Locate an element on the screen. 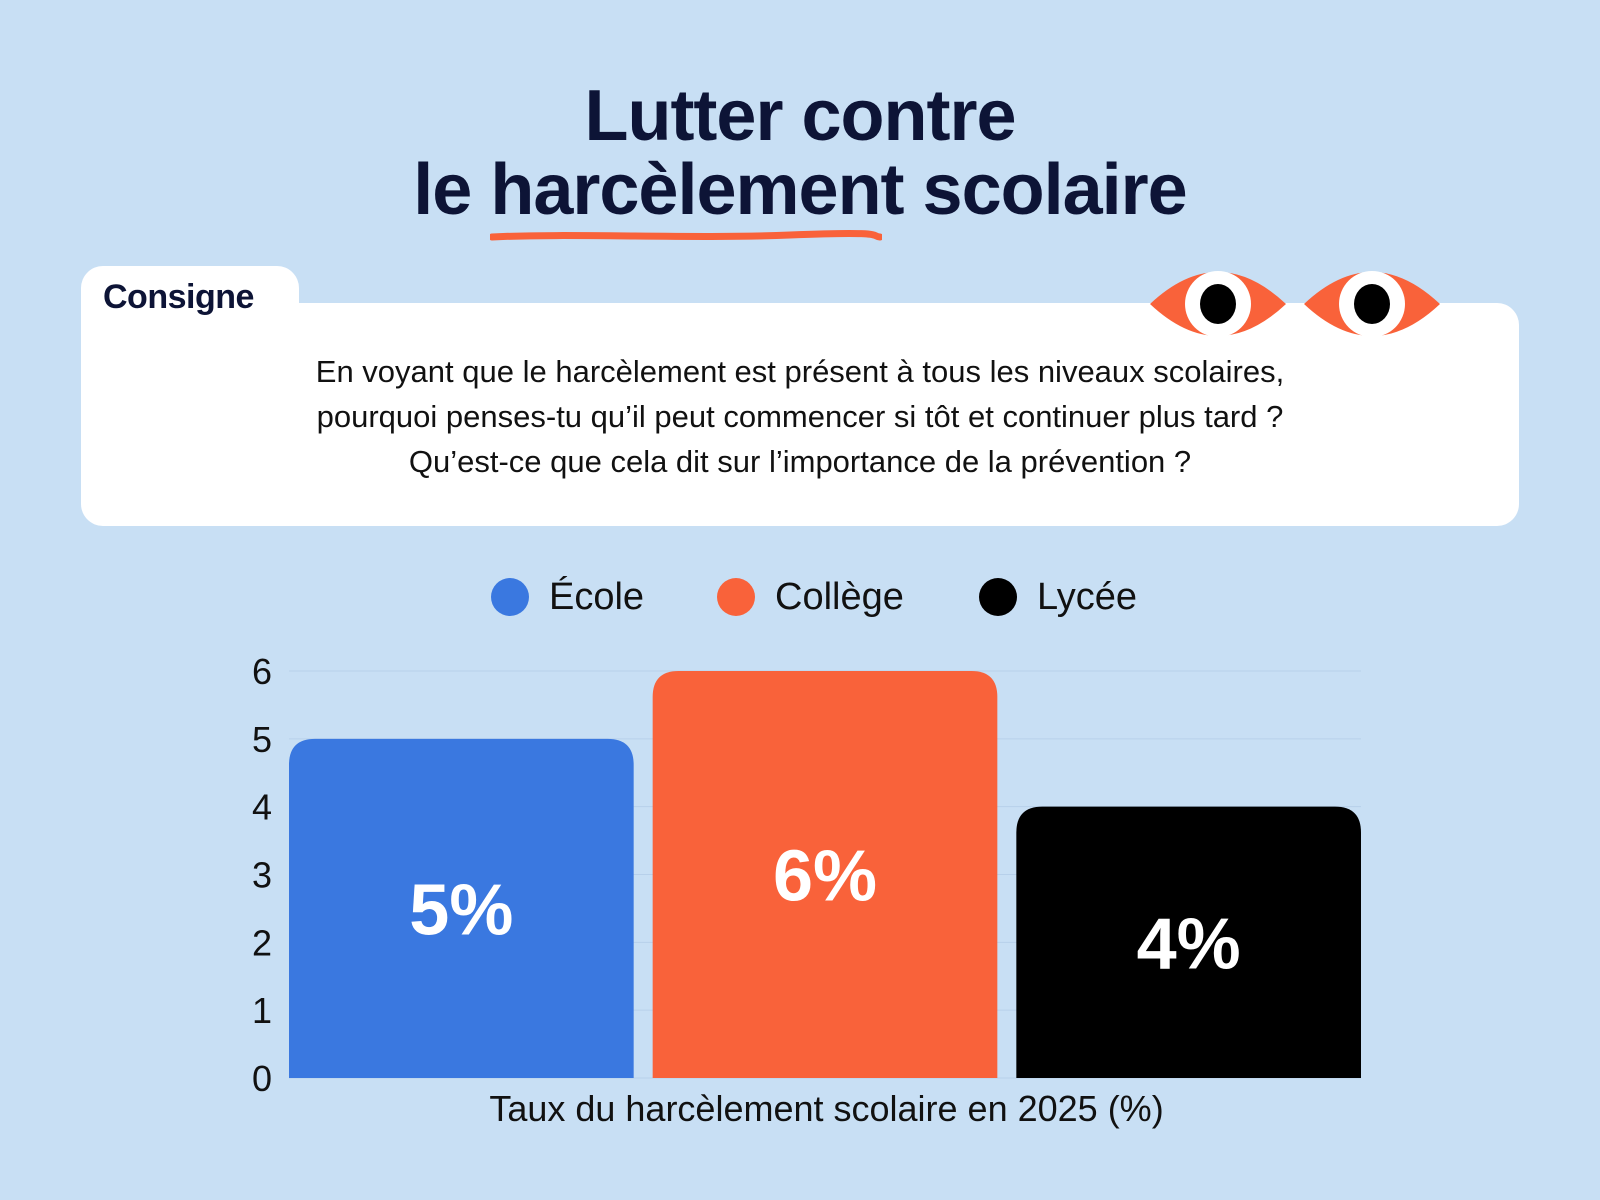  prompt-tab is located at coordinates (190, 306).